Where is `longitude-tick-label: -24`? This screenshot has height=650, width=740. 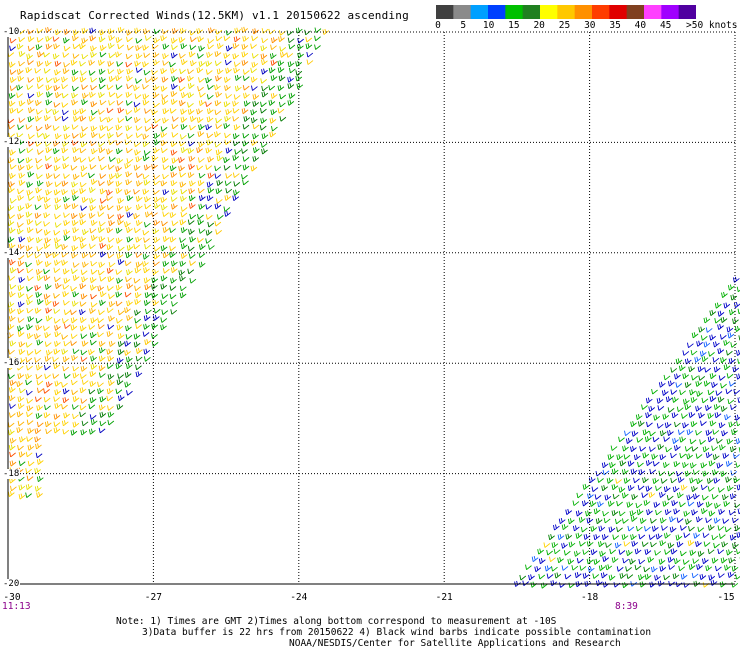
longitude-tick-label: -24 is located at coordinates (299, 597).